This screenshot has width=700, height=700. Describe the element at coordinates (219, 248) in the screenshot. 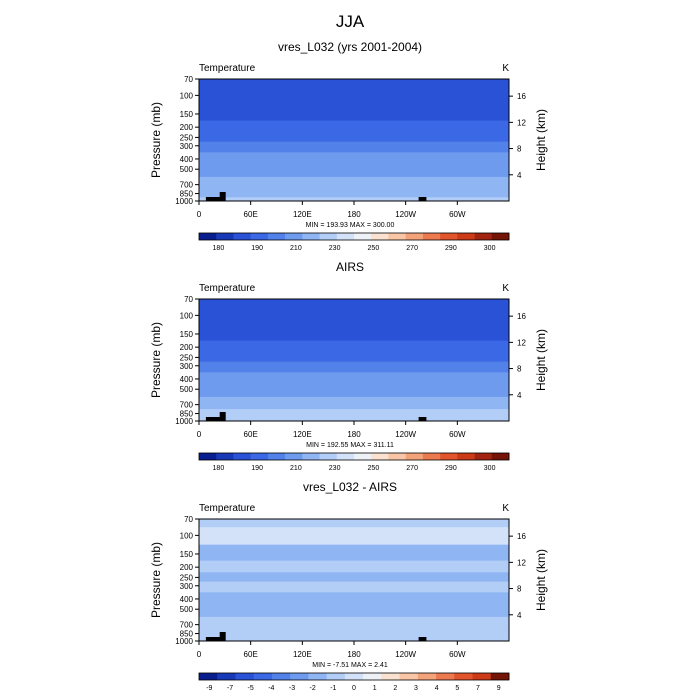

I see `colorbar-label: 180` at that location.